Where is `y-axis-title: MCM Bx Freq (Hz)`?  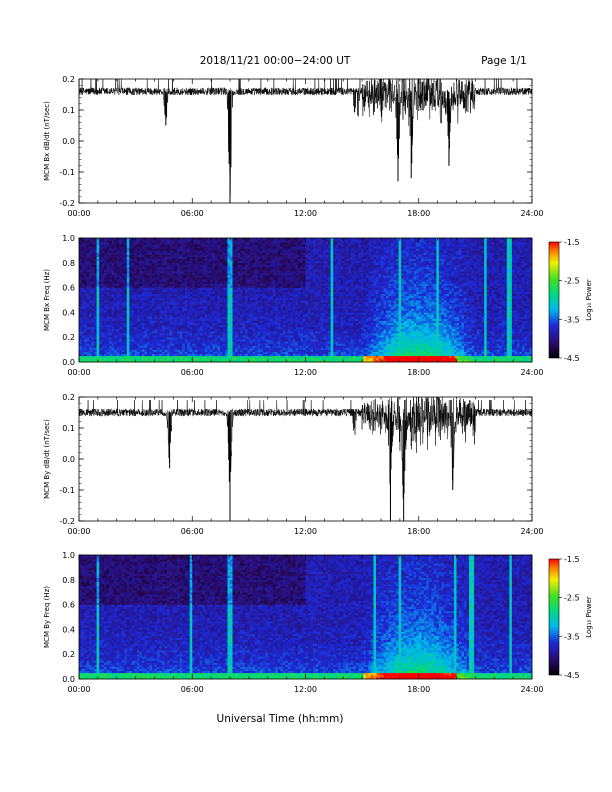
y-axis-title: MCM Bx Freq (Hz) is located at coordinates (47, 300).